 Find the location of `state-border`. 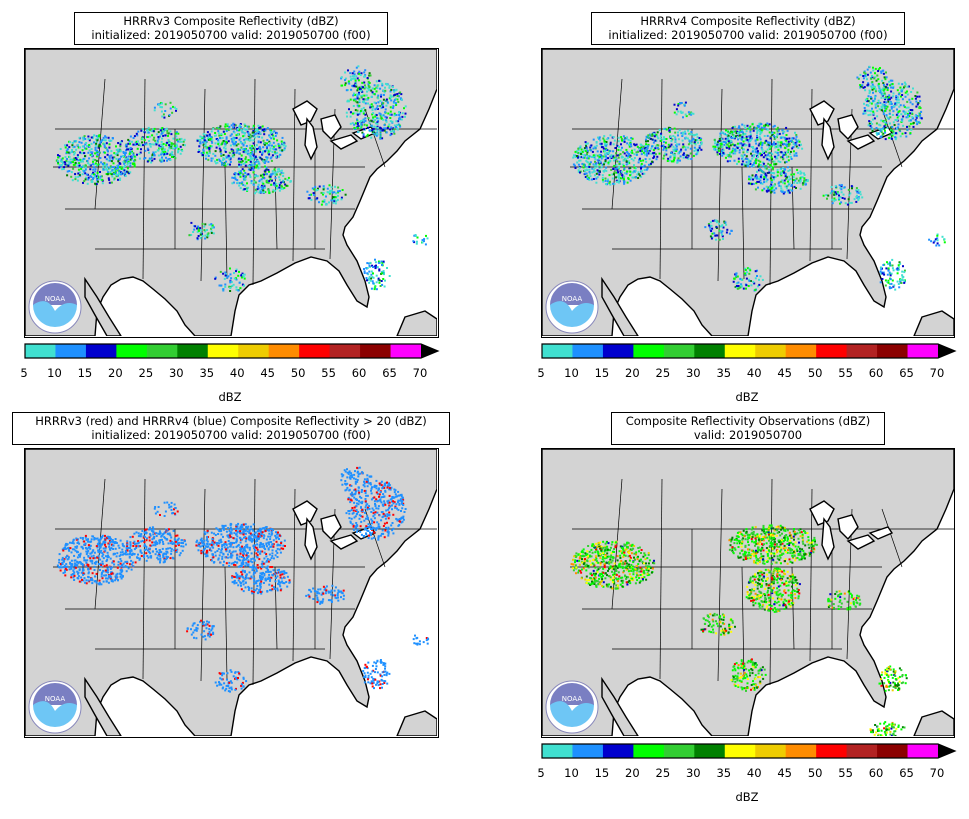

state-border is located at coordinates (144, 179).